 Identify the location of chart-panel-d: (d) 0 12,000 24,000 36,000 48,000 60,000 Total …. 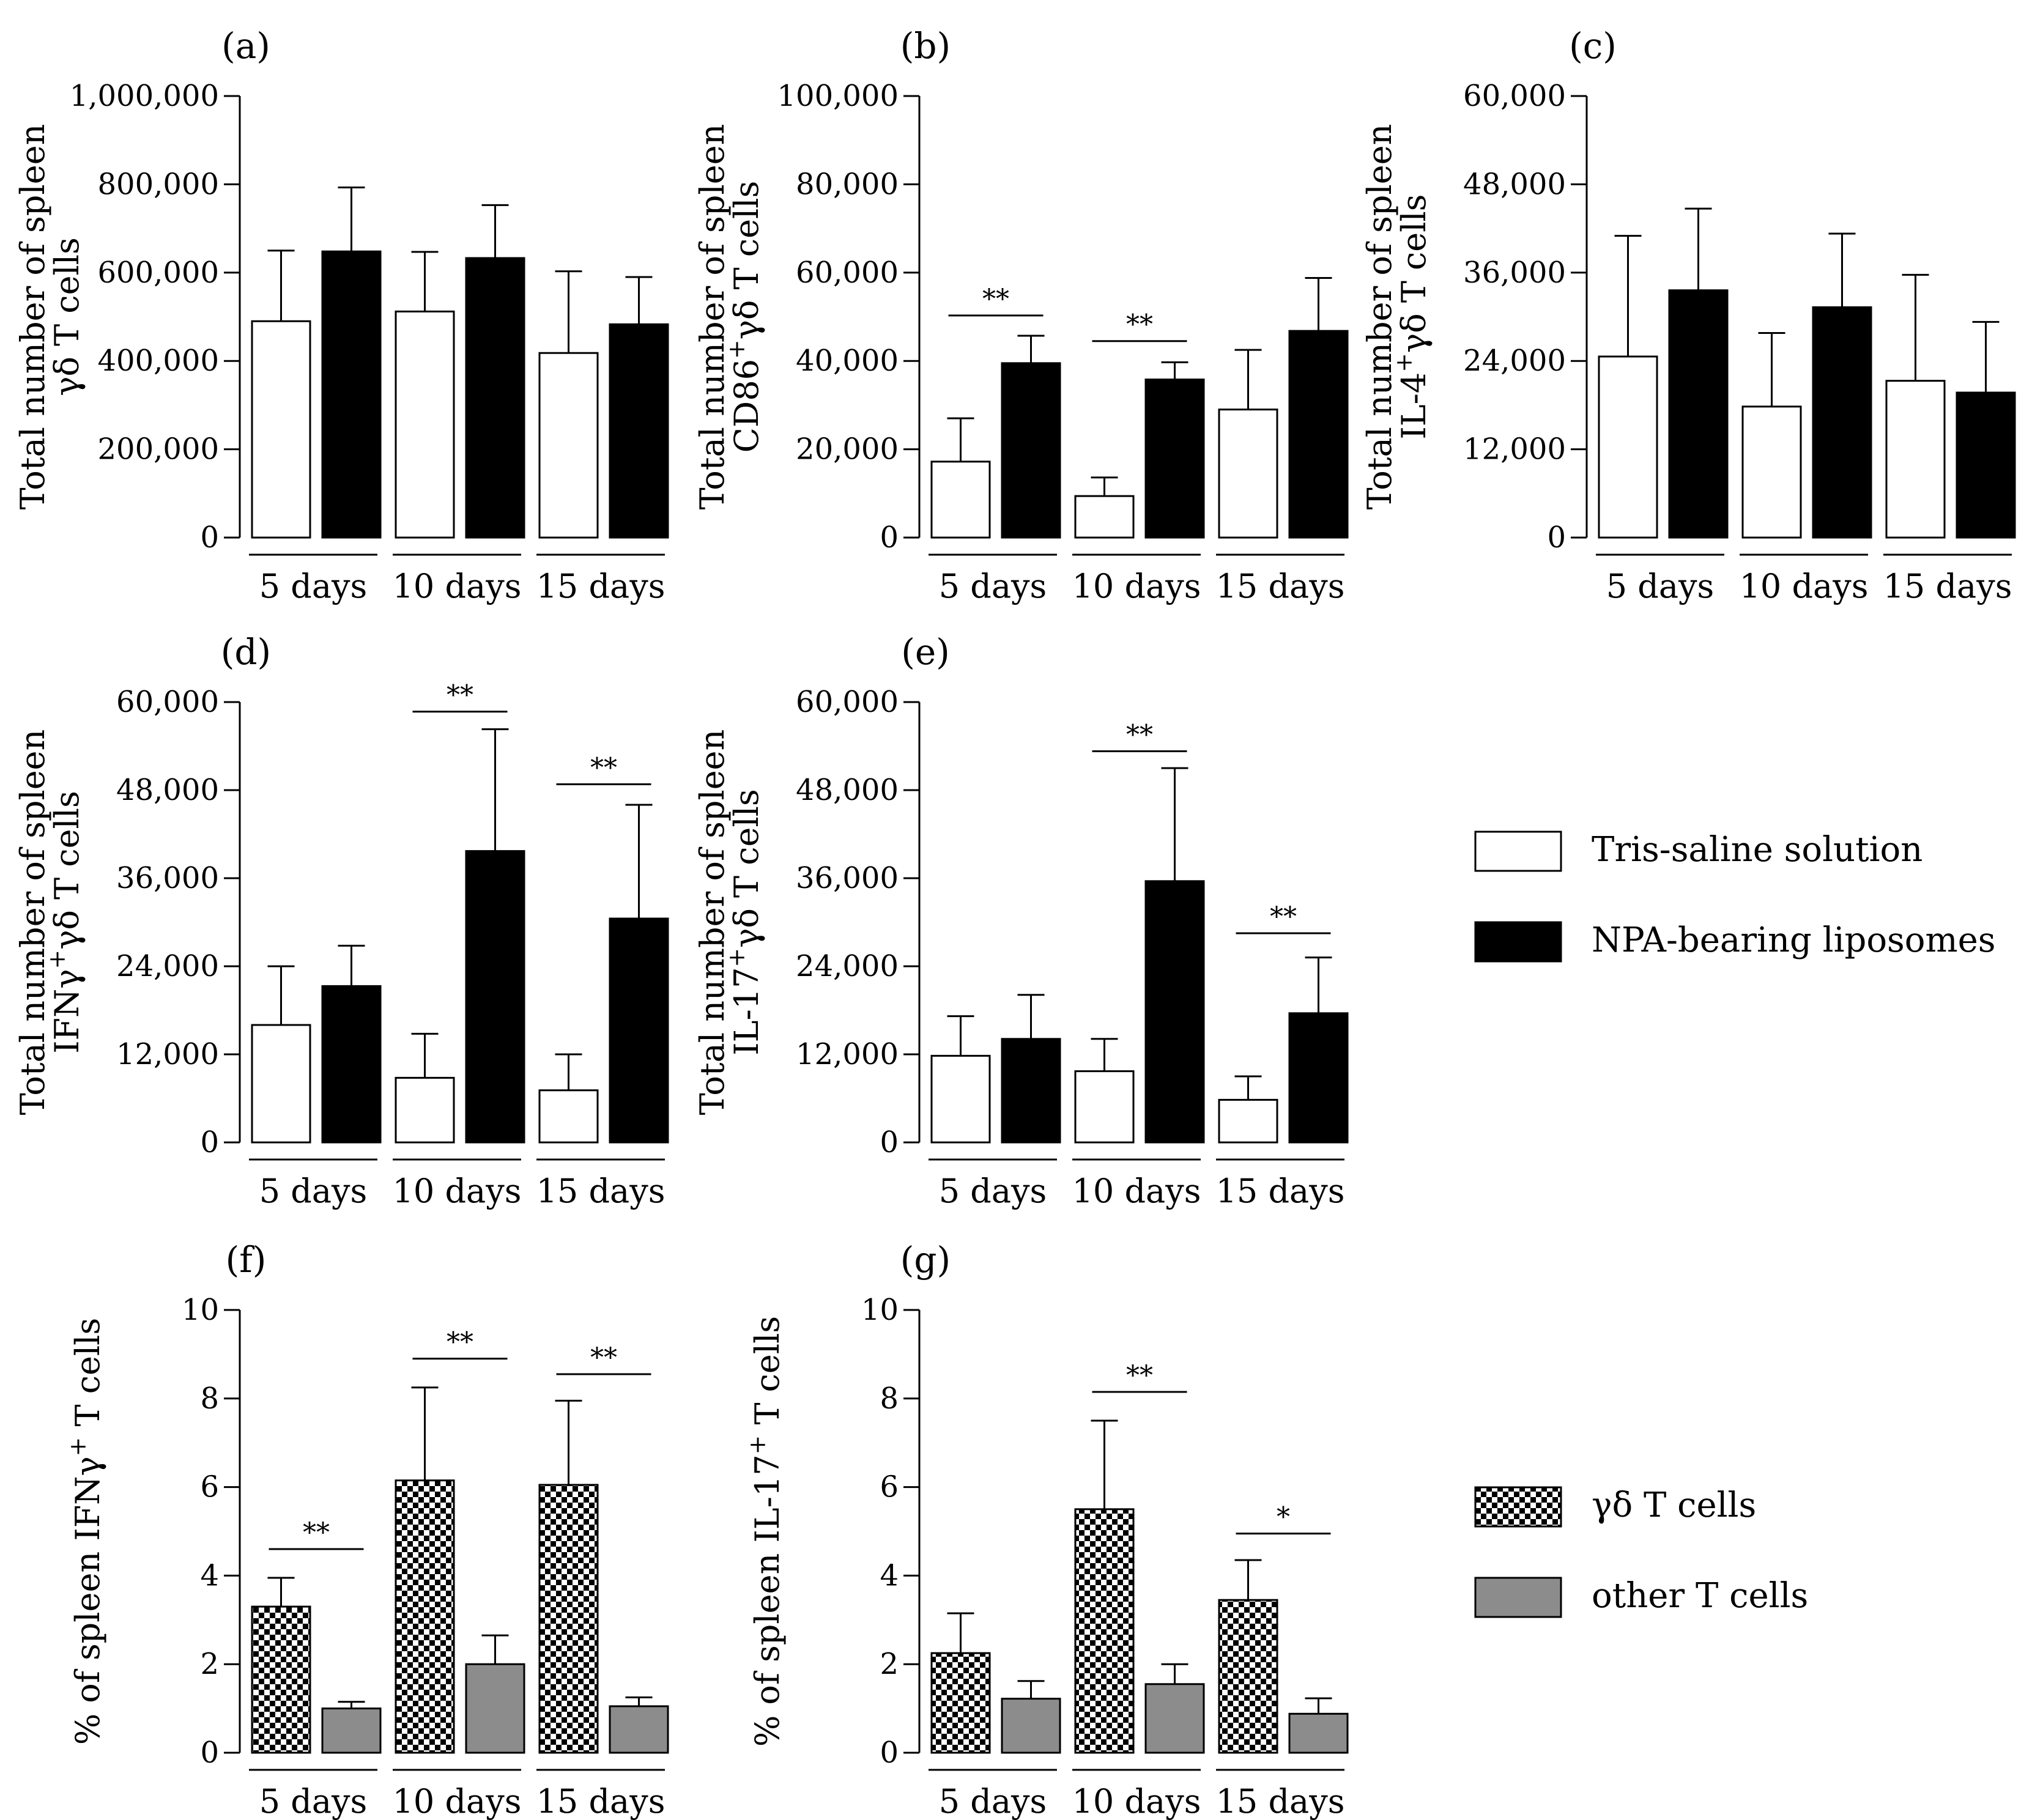
(341, 920).